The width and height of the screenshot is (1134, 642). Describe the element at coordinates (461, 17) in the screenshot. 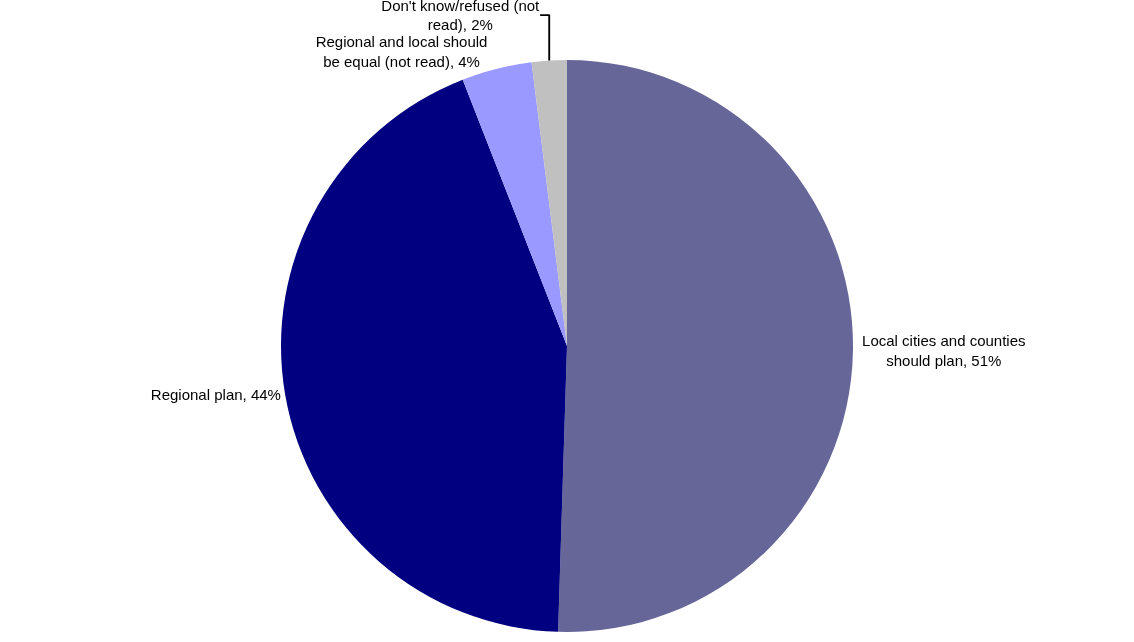

I see `slice-label: Don't know/refused (not read), 2%` at that location.